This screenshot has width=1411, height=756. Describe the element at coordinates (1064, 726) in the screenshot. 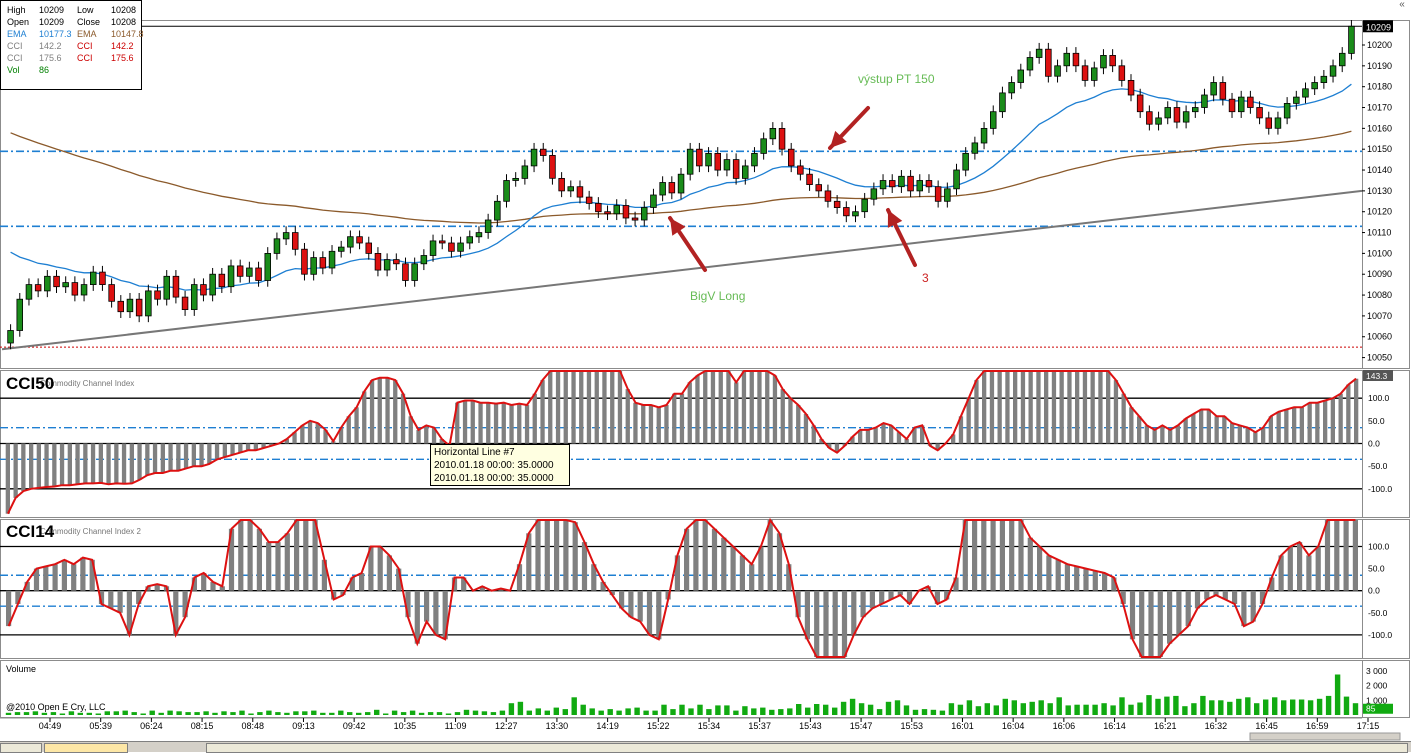

I see `time-tick-label: 16:06` at that location.